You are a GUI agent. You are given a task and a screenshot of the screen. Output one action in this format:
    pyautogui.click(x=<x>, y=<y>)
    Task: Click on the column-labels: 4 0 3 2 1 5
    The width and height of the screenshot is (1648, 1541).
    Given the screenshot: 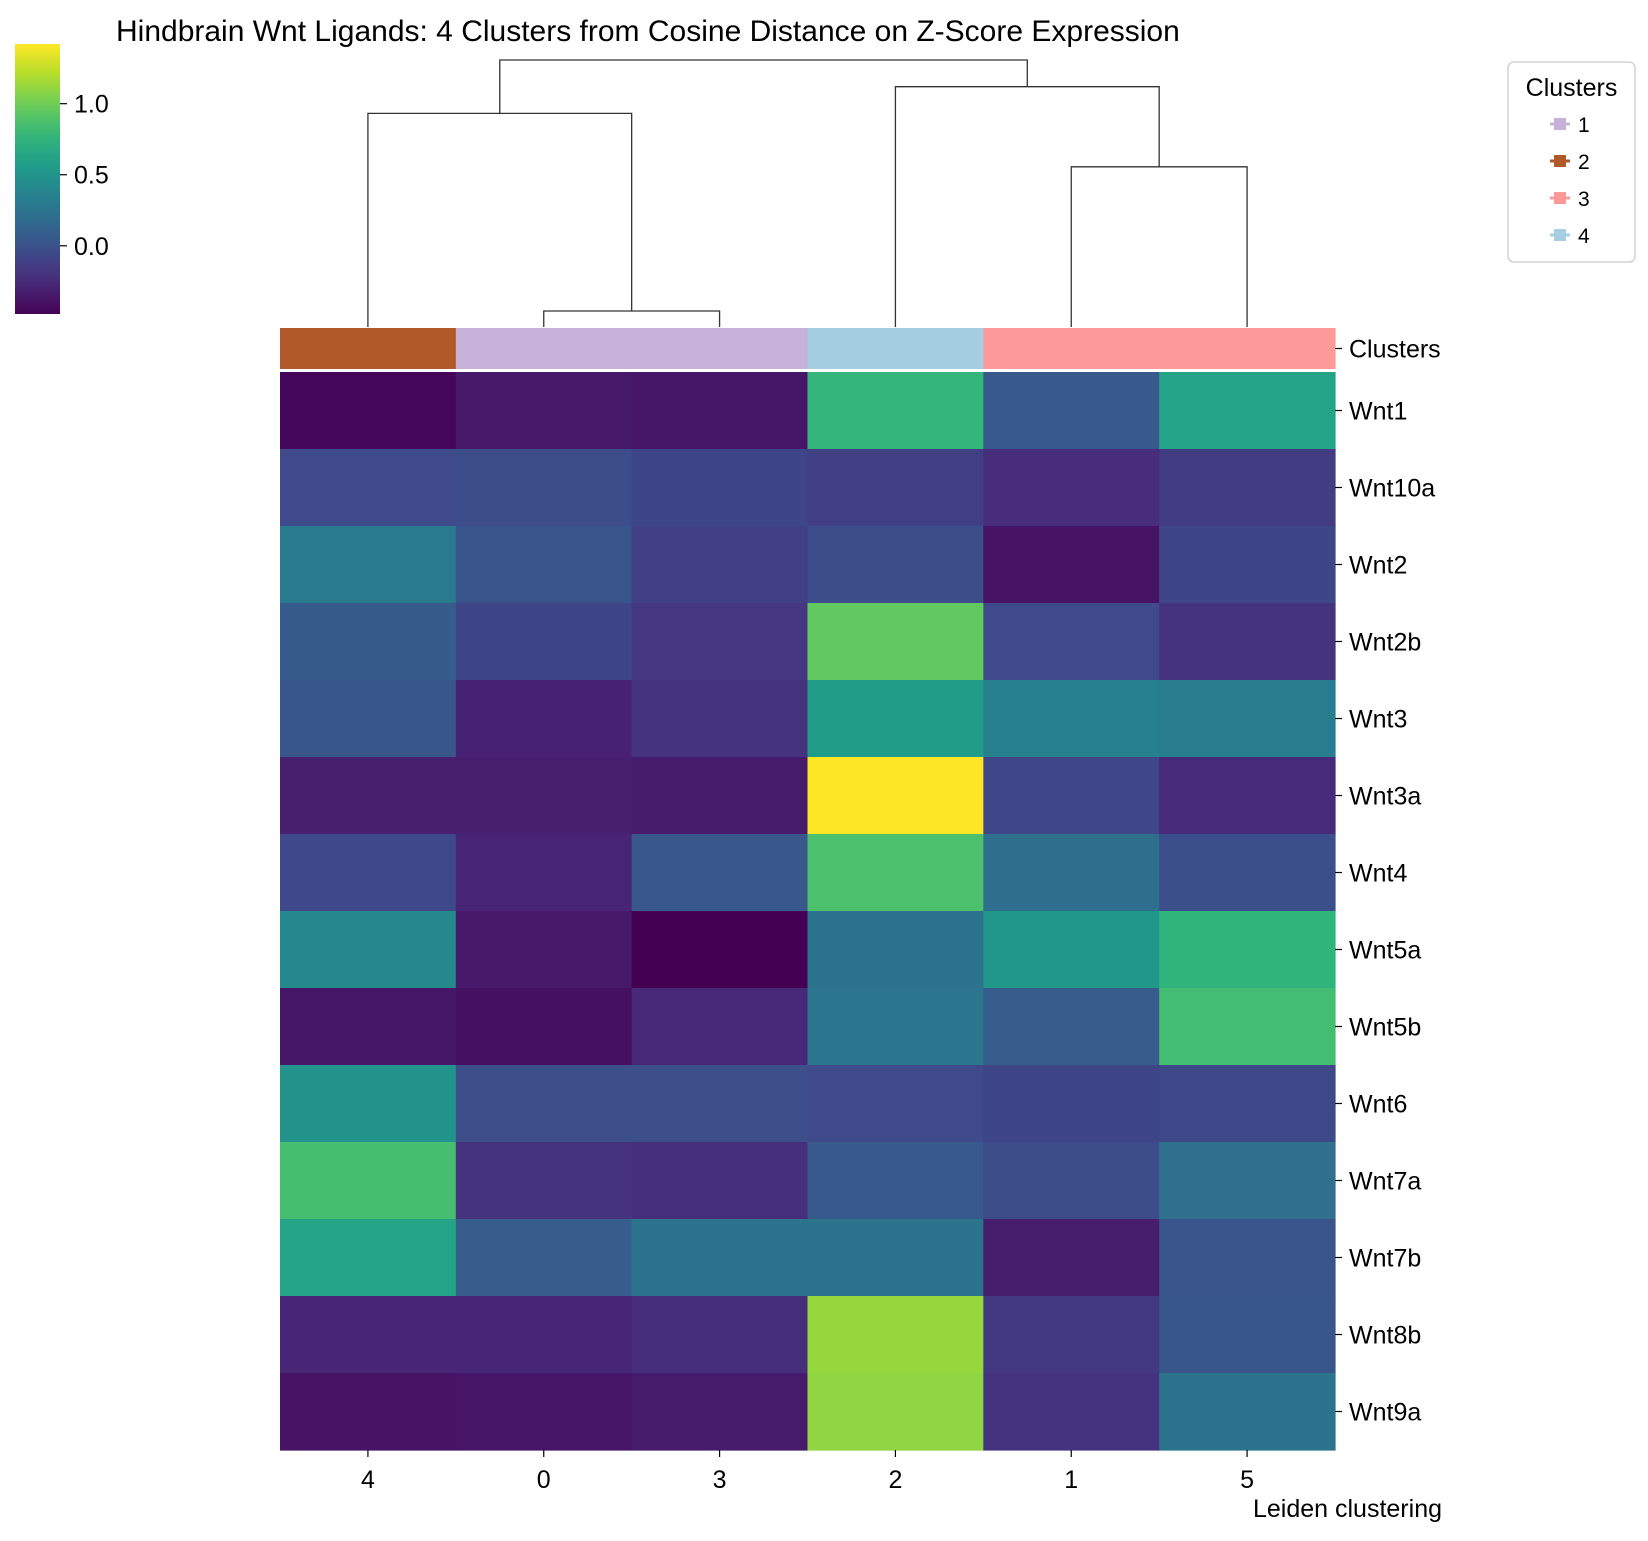 What is the action you would take?
    pyautogui.click(x=807, y=1472)
    